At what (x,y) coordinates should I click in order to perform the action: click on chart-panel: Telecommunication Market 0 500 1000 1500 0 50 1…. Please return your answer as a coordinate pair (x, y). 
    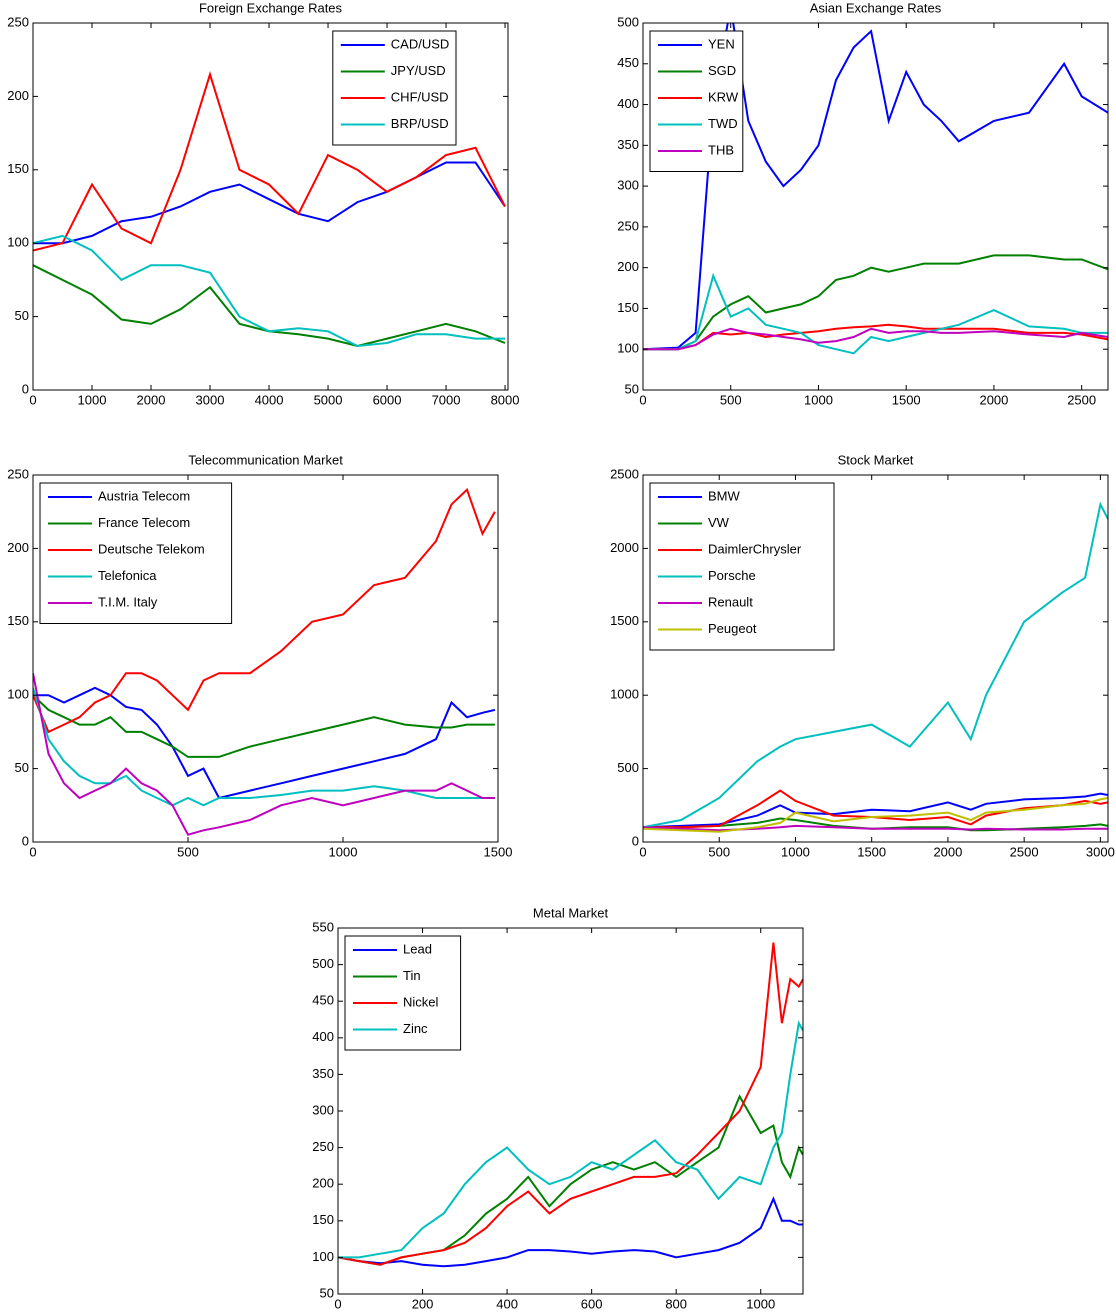
    Looking at the image, I should click on (259, 655).